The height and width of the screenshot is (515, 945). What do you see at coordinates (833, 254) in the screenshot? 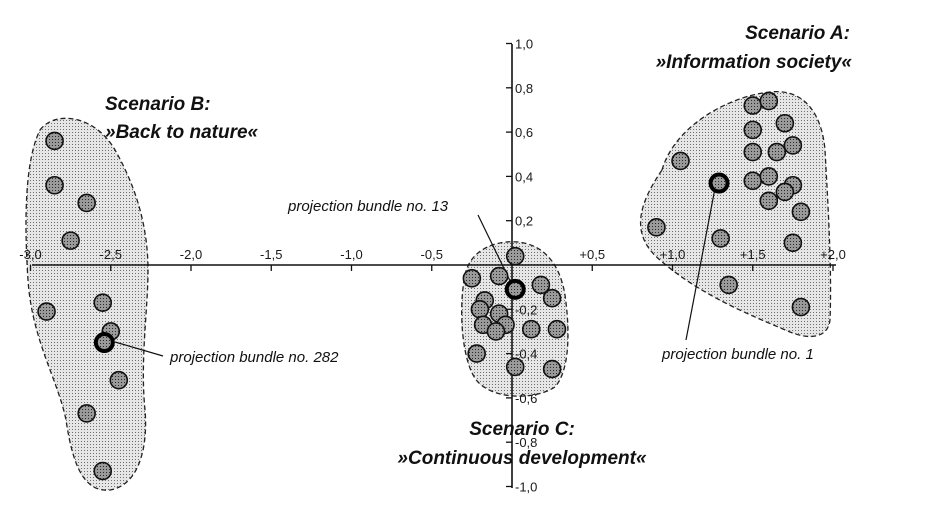
I see `x-tick-label-9: +2,0` at bounding box center [833, 254].